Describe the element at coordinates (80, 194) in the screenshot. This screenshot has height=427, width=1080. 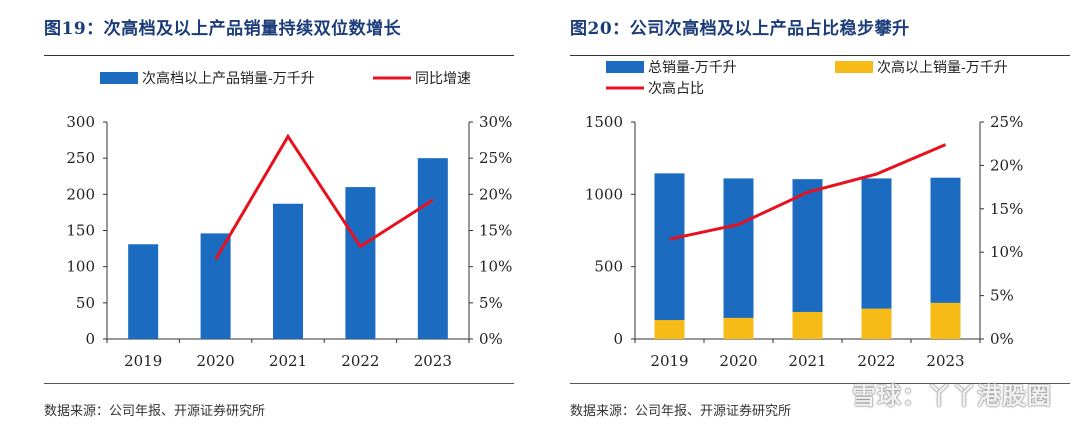
I see `y-tick-label-left: 200` at that location.